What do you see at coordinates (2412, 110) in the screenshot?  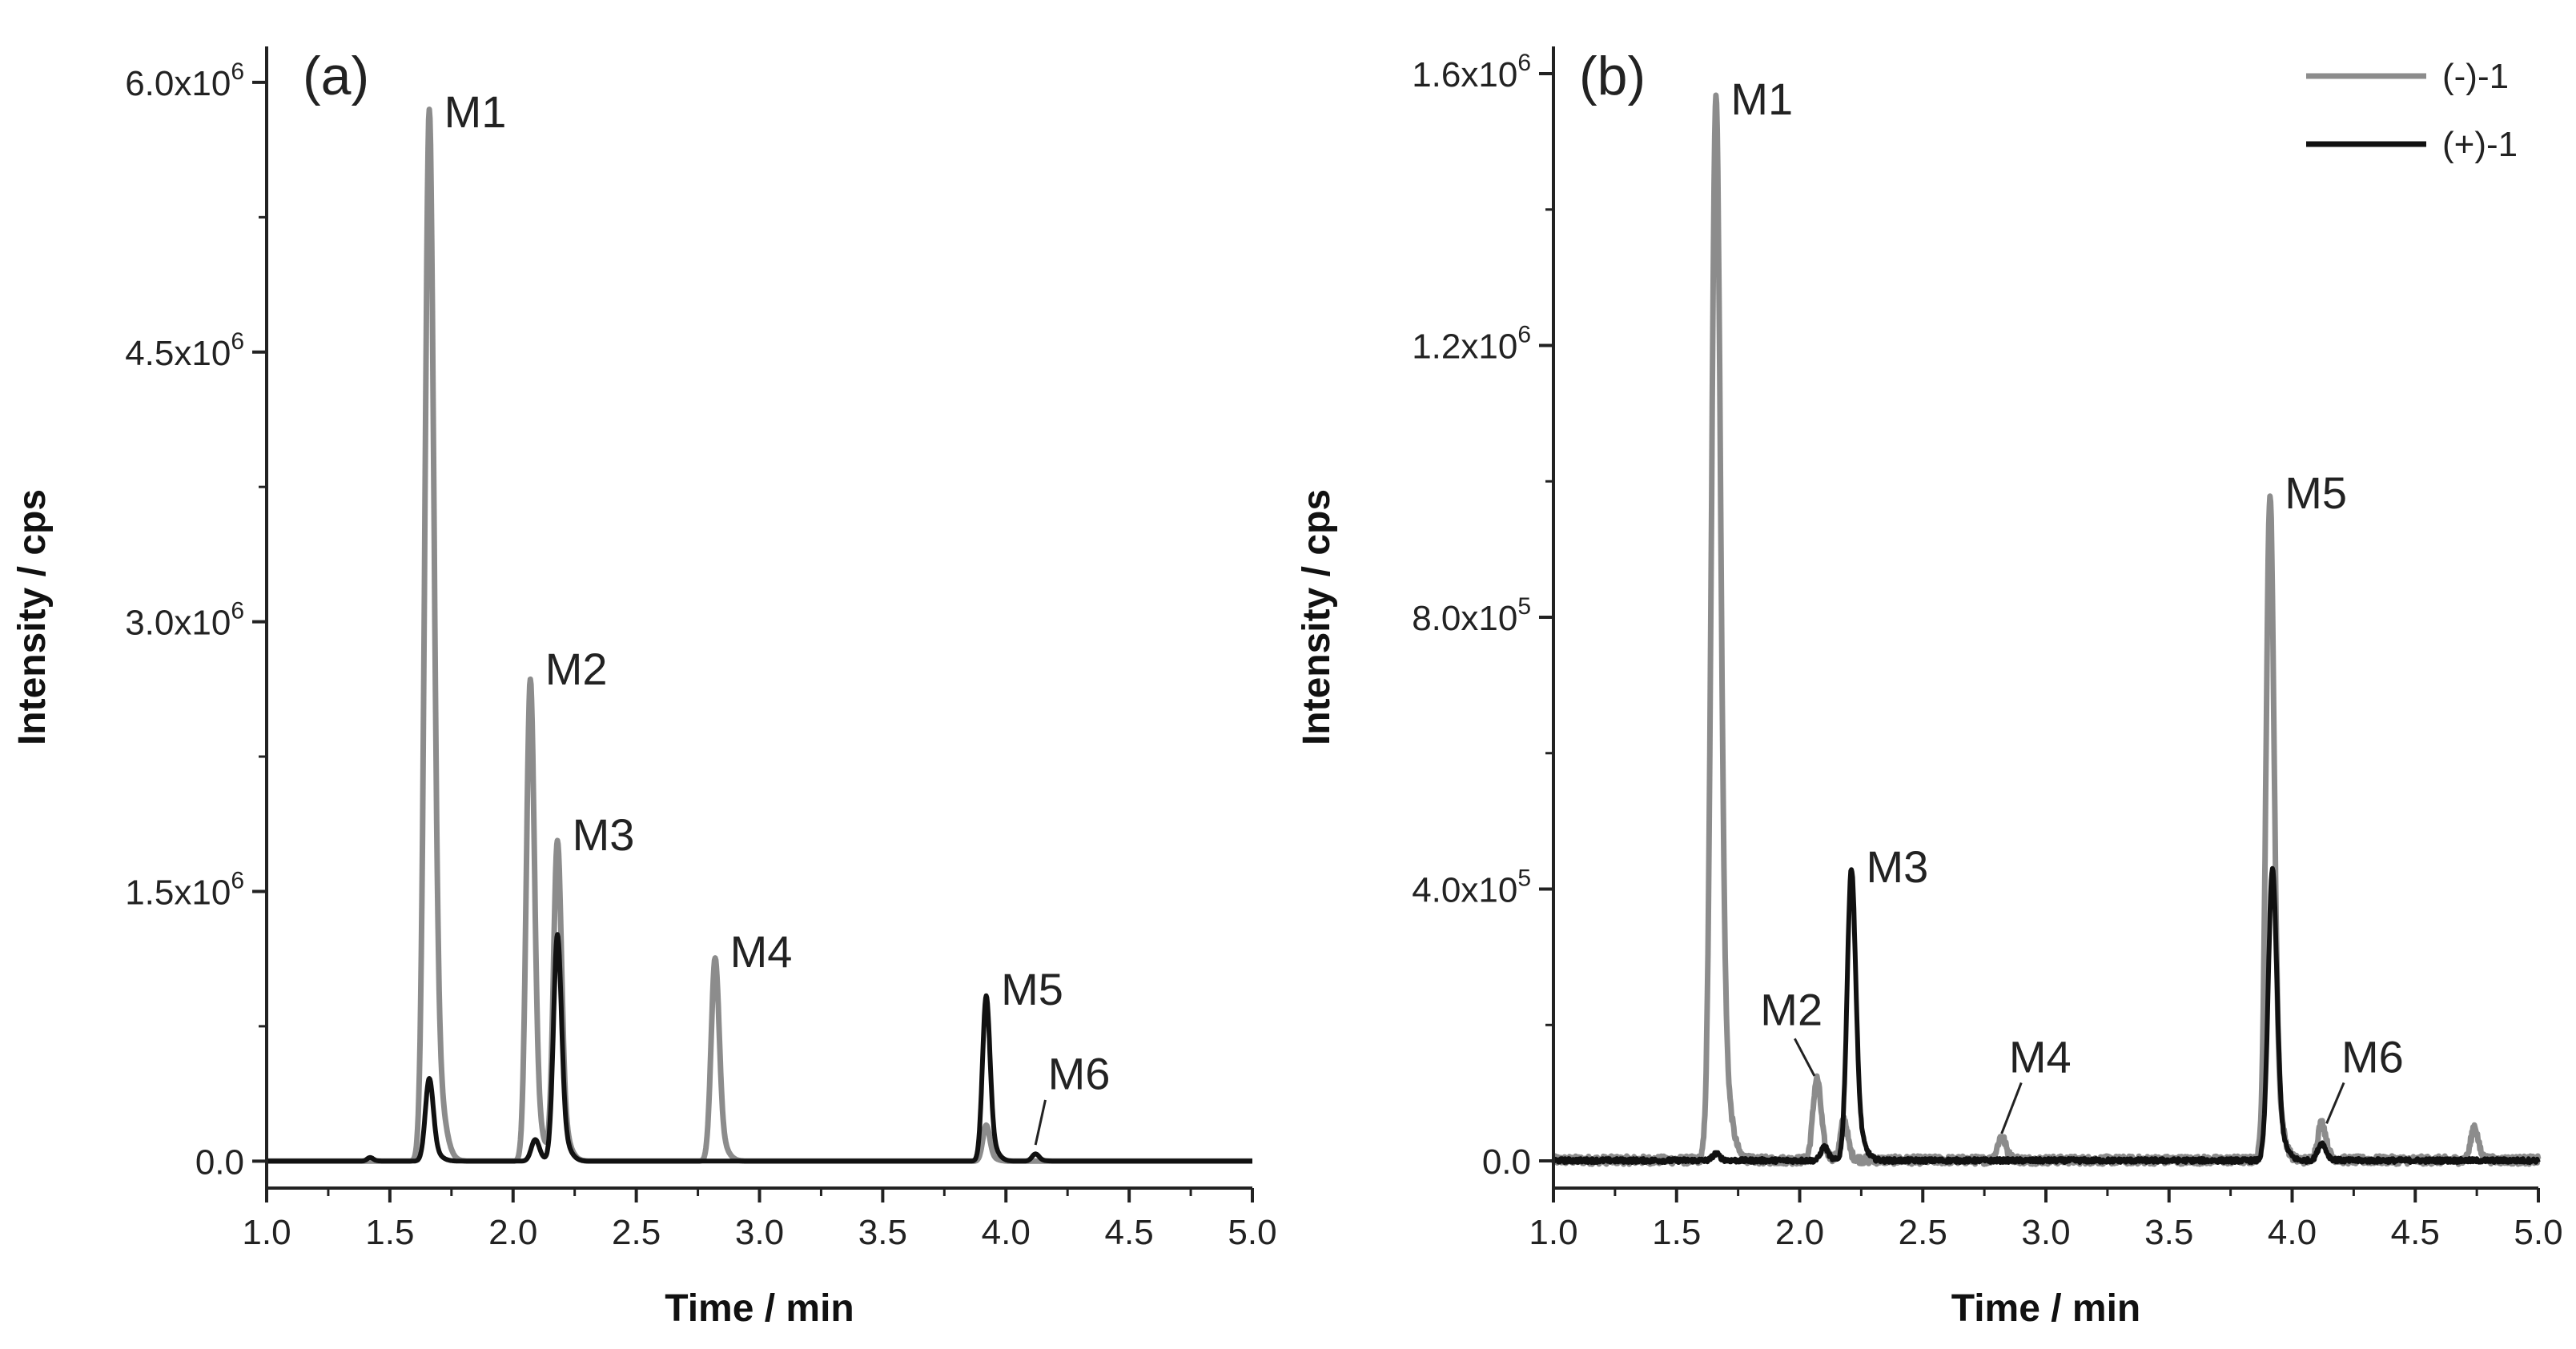 I see `legend: (-)-1 (+)-1` at bounding box center [2412, 110].